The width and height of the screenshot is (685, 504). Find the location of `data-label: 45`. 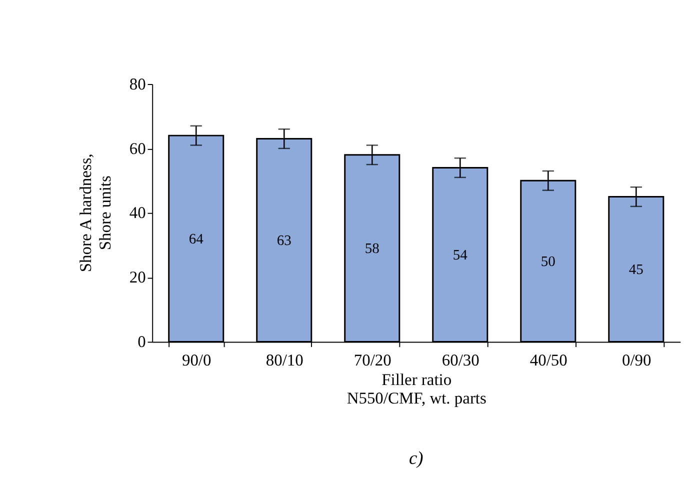

data-label: 45 is located at coordinates (636, 270).